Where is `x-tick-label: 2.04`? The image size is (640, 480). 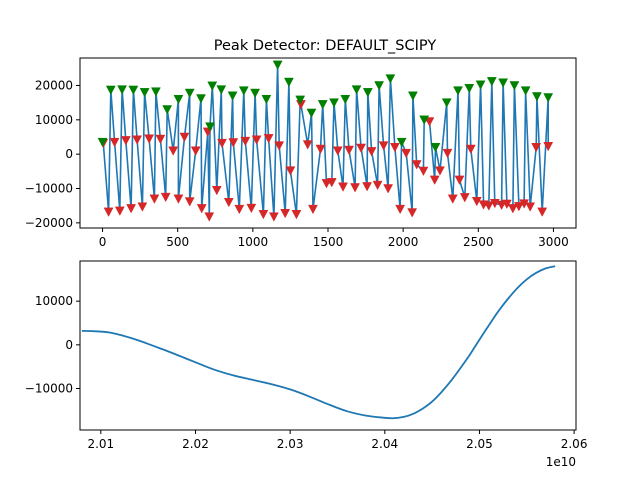
x-tick-label: 2.04 is located at coordinates (384, 444).